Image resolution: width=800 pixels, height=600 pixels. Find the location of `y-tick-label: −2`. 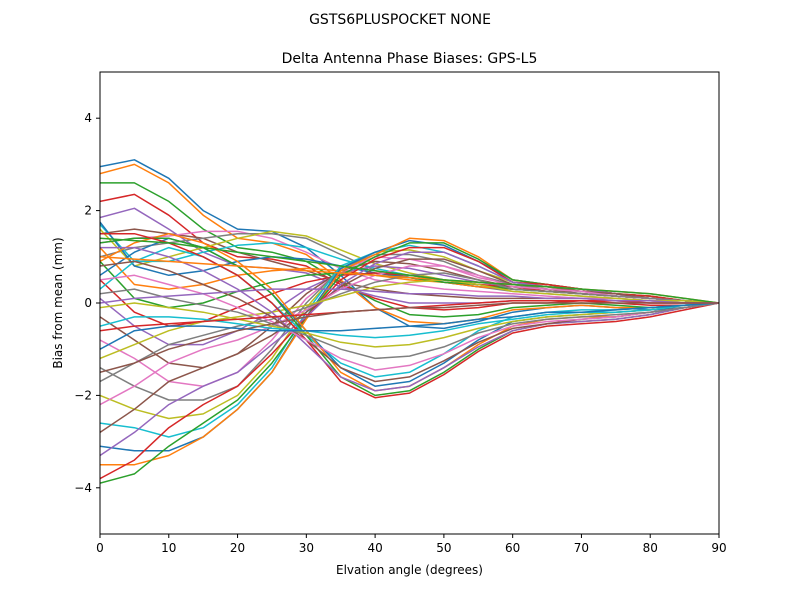

y-tick-label: −2 is located at coordinates (83, 395).